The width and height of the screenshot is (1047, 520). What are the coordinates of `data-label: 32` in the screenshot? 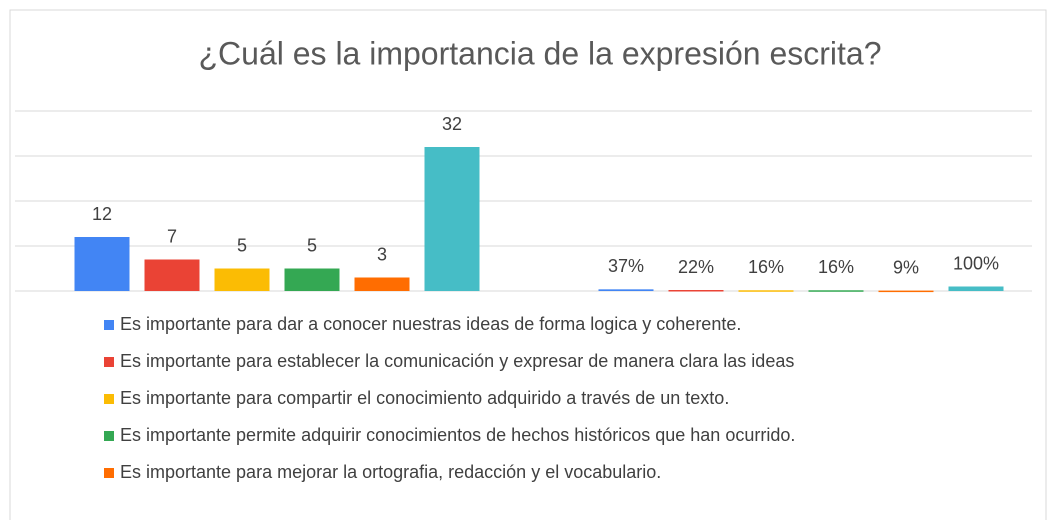 It's located at (452, 124).